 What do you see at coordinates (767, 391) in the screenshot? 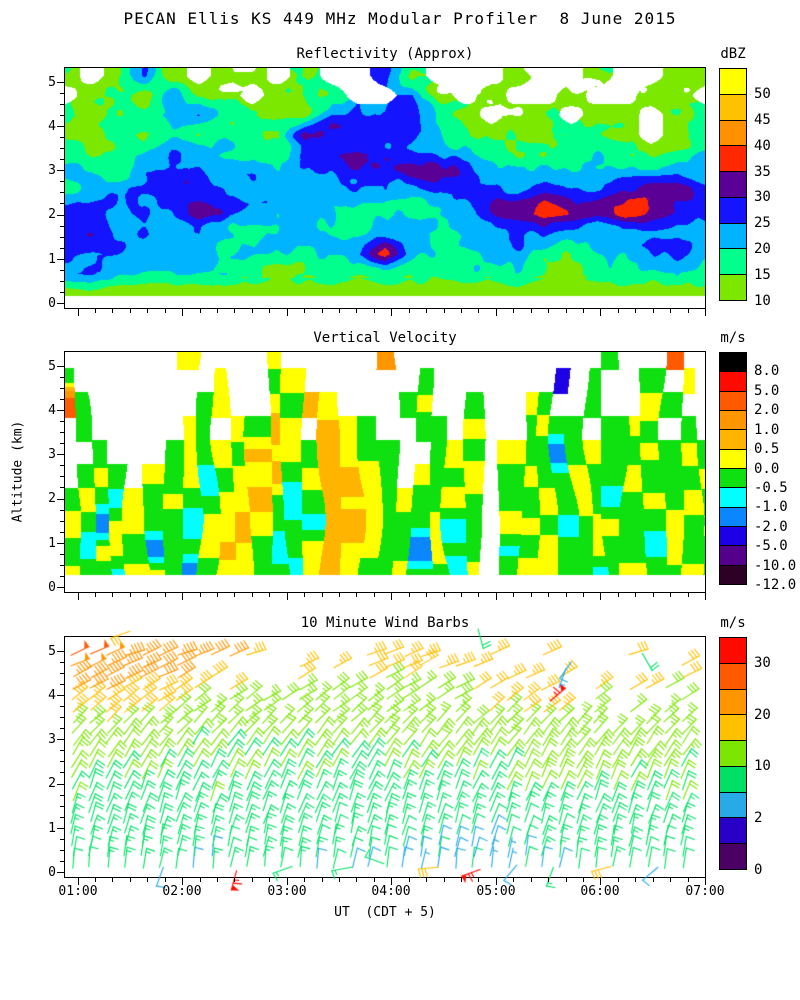
I see `colorbar-tick-label: 5.0` at bounding box center [767, 391].